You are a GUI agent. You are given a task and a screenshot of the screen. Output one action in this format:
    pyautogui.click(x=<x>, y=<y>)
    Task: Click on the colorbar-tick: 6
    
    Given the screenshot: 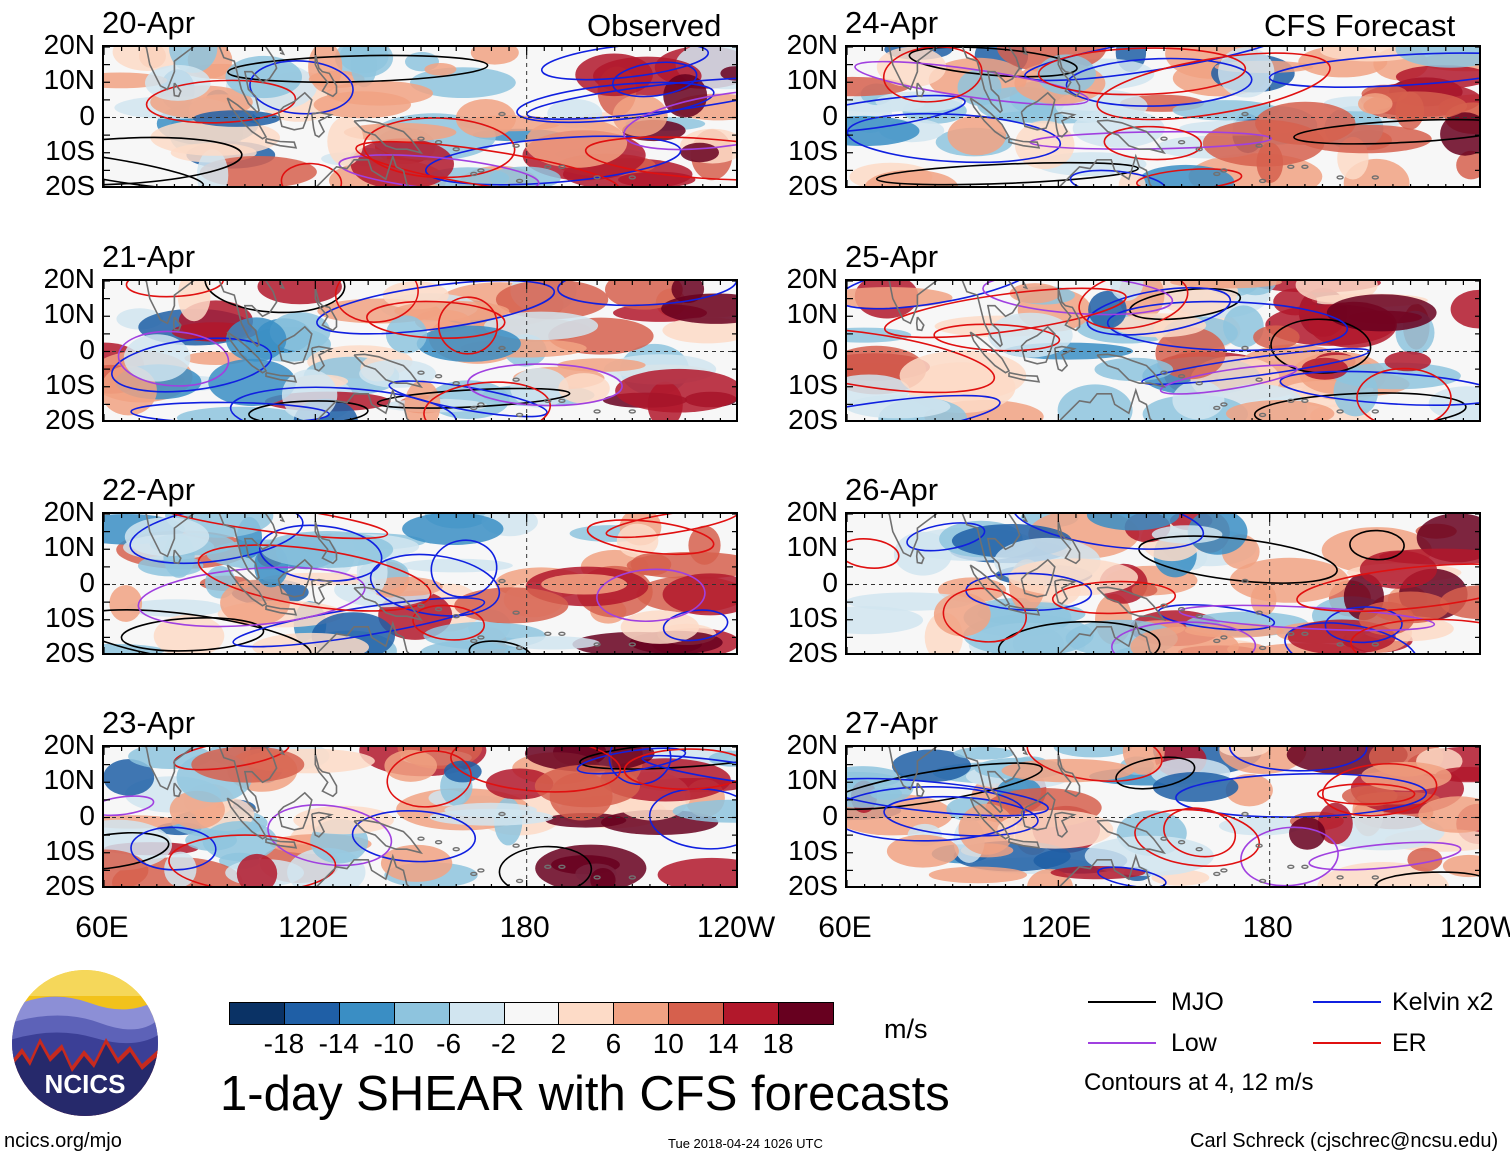 What is the action you would take?
    pyautogui.click(x=613, y=1043)
    